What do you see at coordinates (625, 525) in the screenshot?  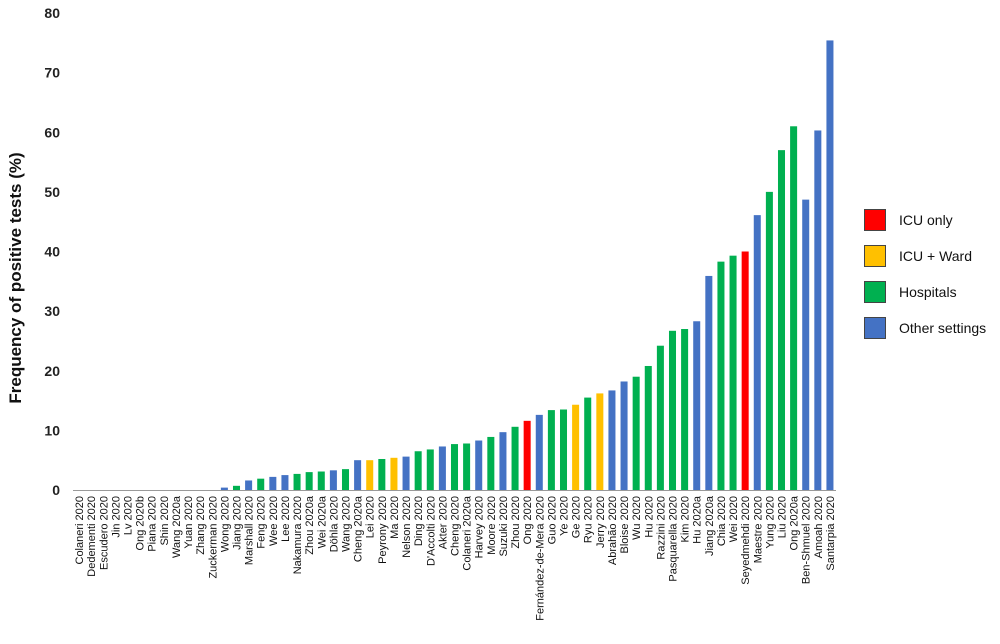 I see `x-tick-label: Bloise 2020` at bounding box center [625, 525].